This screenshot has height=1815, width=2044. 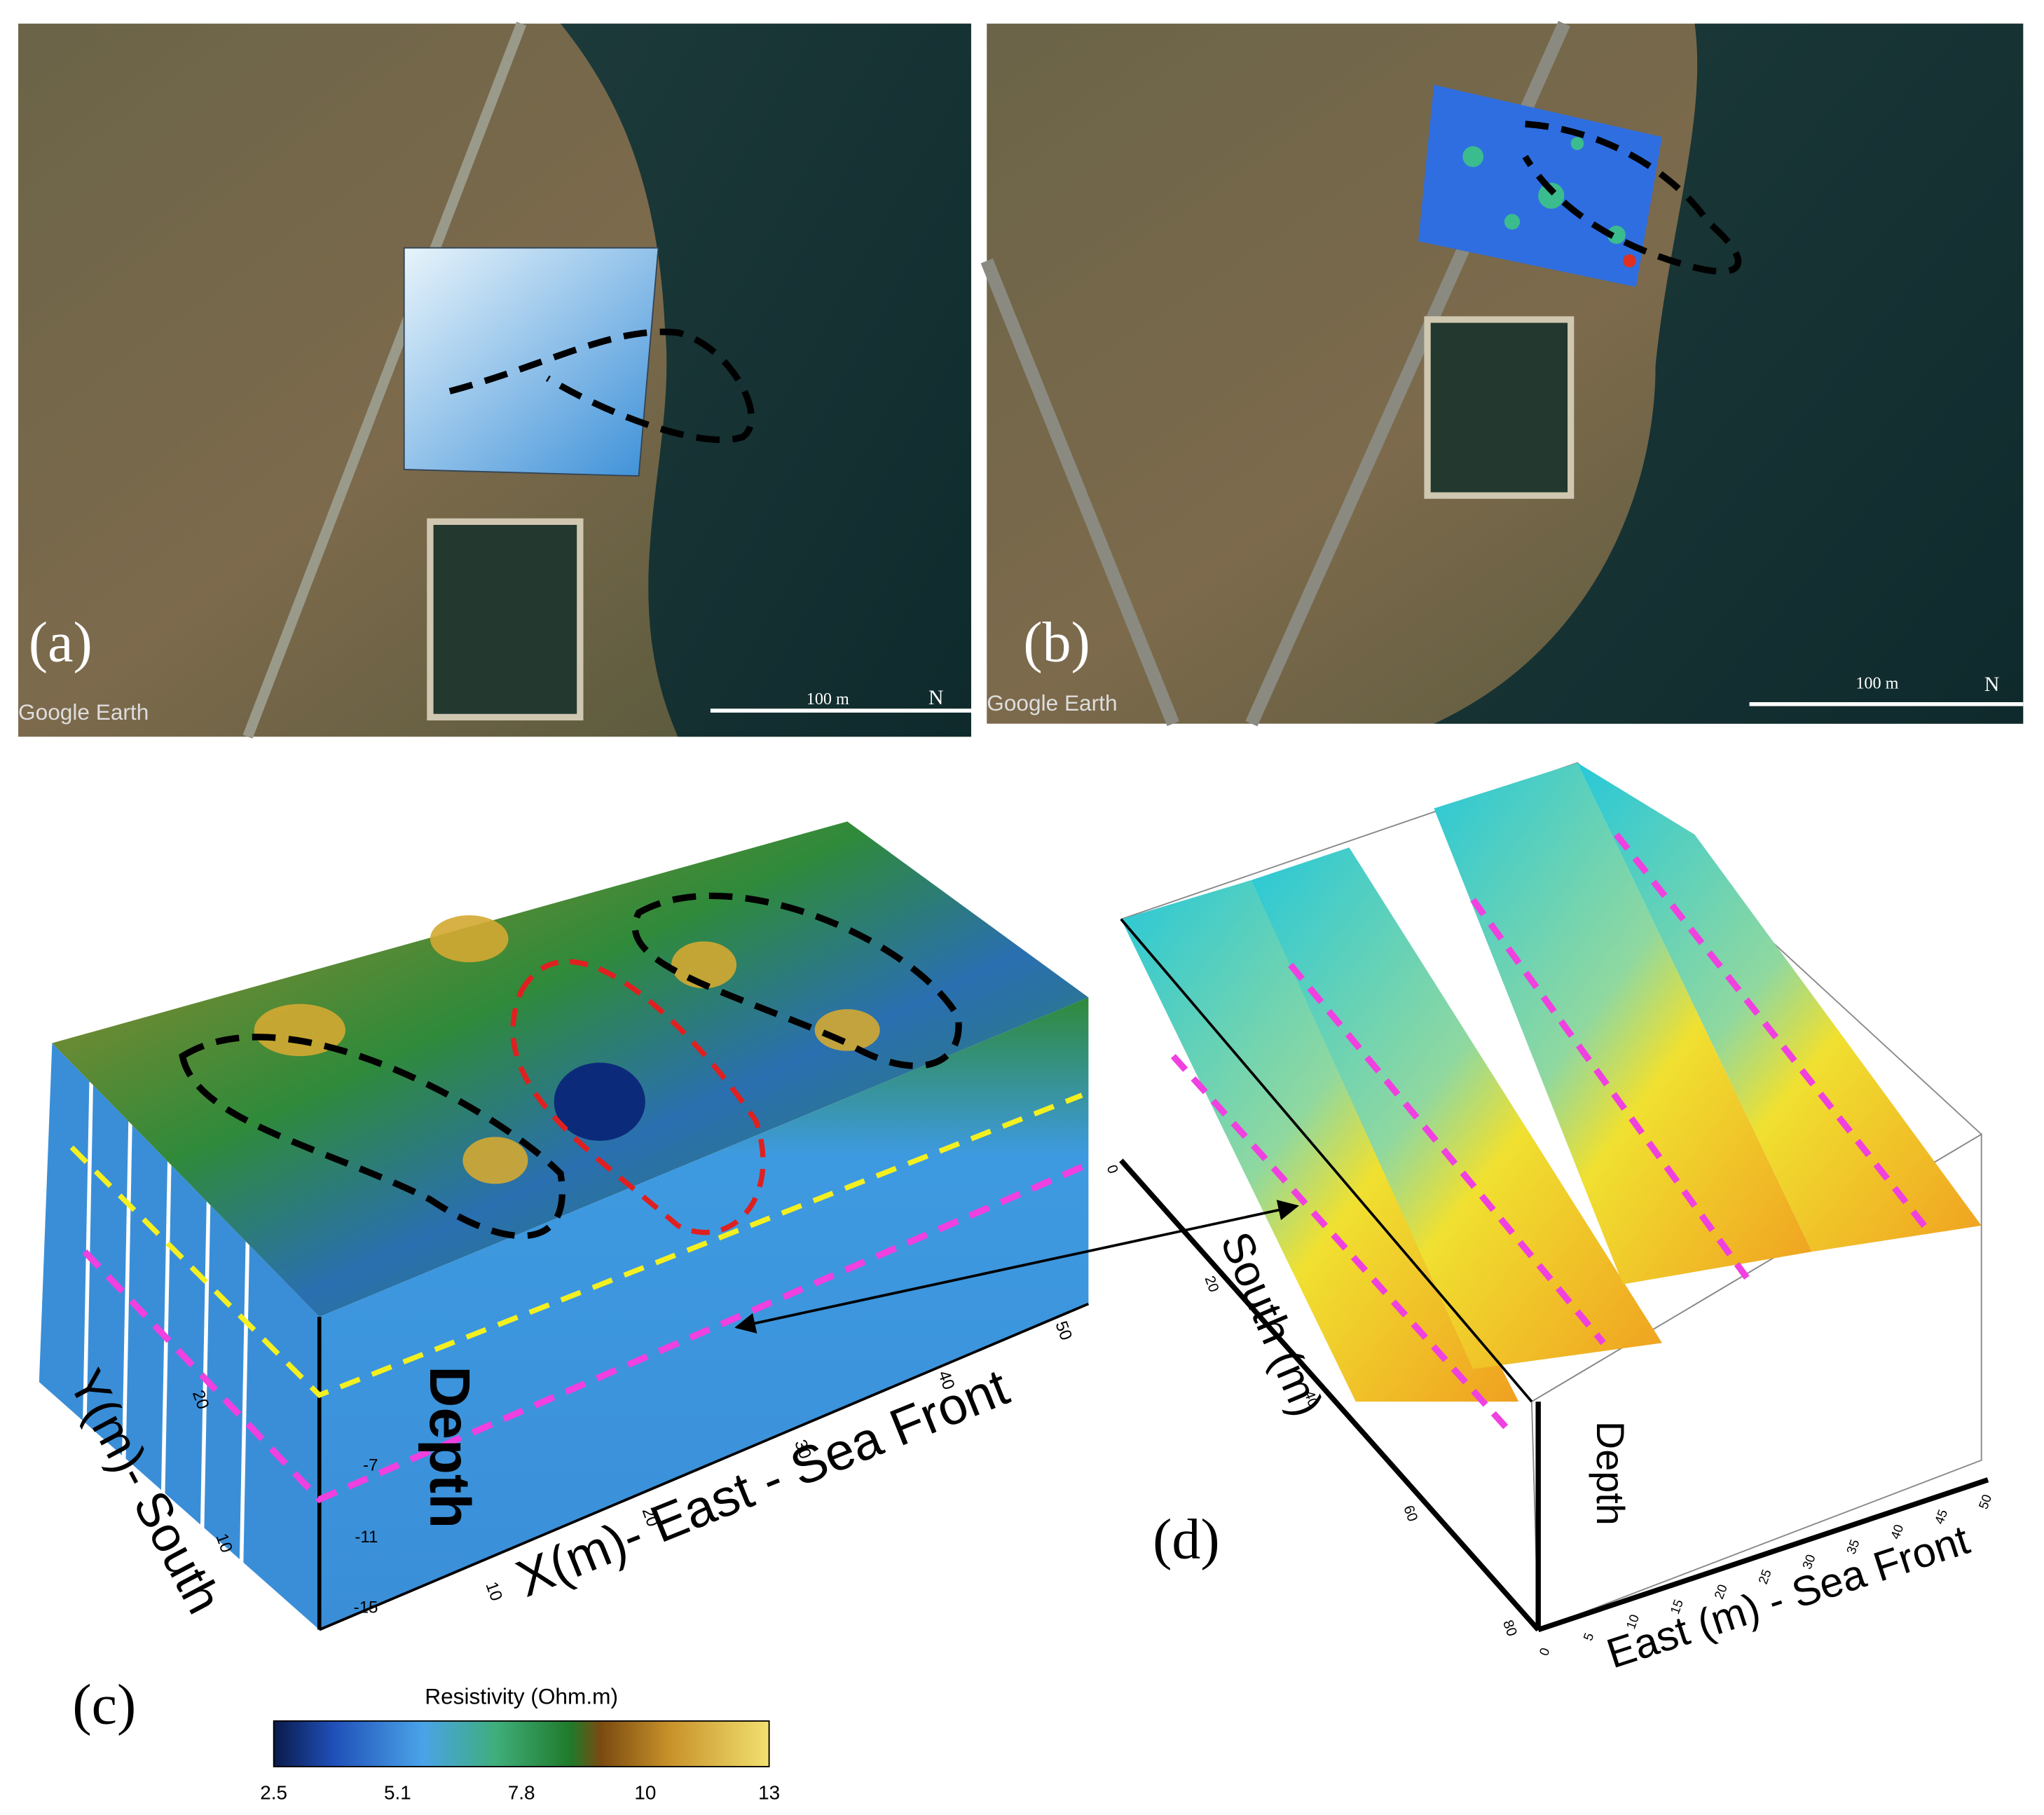 I want to click on colorbar-tick-label: 10, so click(x=645, y=1792).